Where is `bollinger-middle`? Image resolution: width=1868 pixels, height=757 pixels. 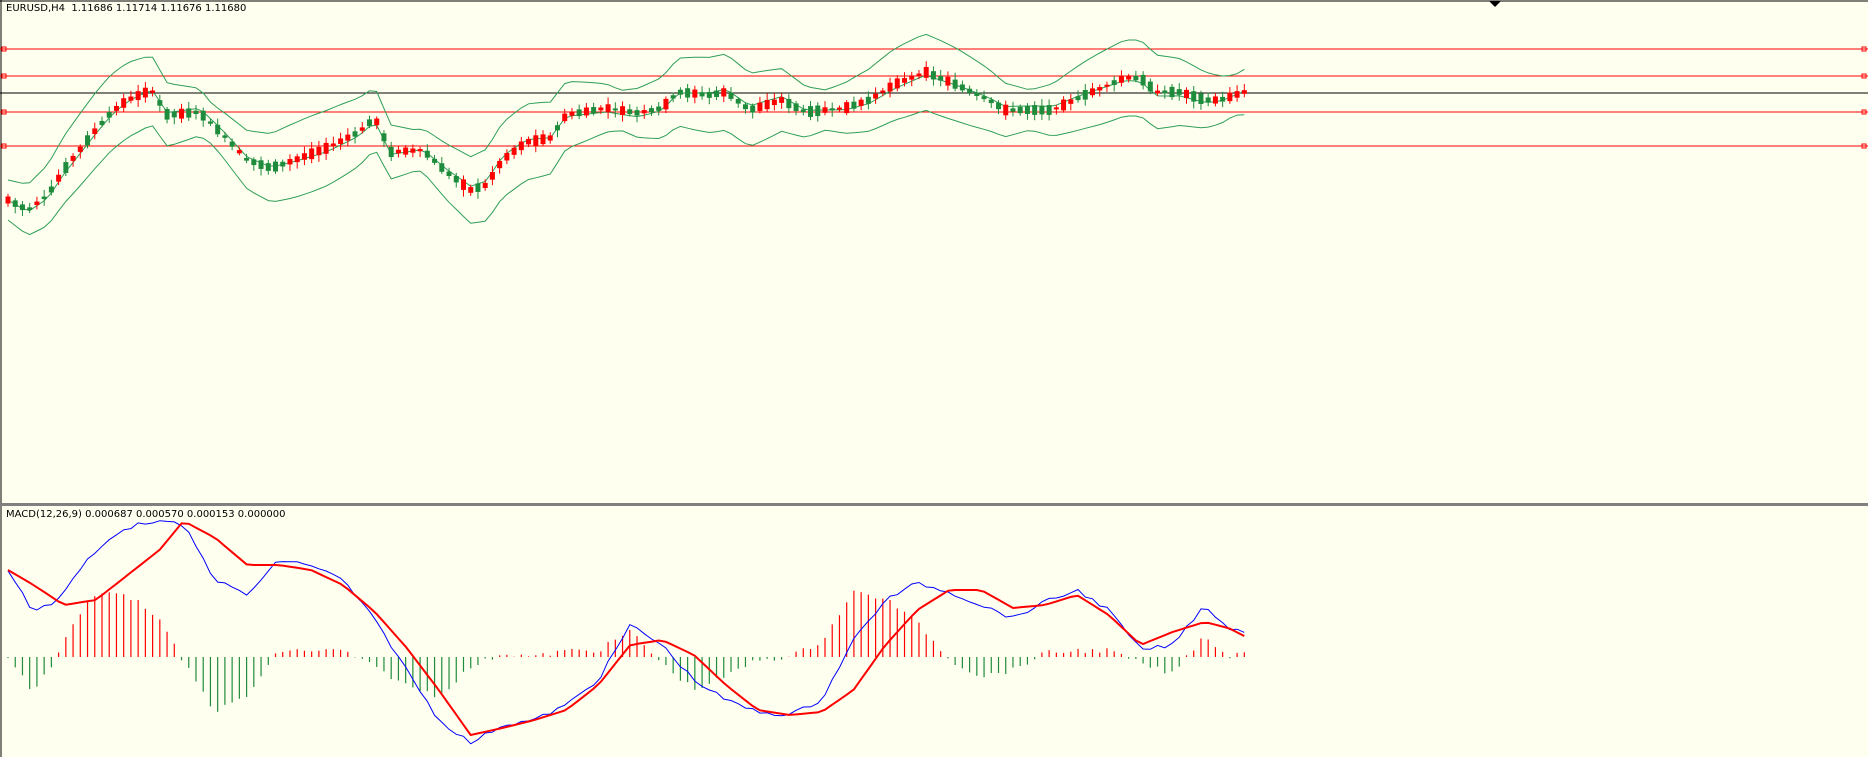 bollinger-middle is located at coordinates (626, 143).